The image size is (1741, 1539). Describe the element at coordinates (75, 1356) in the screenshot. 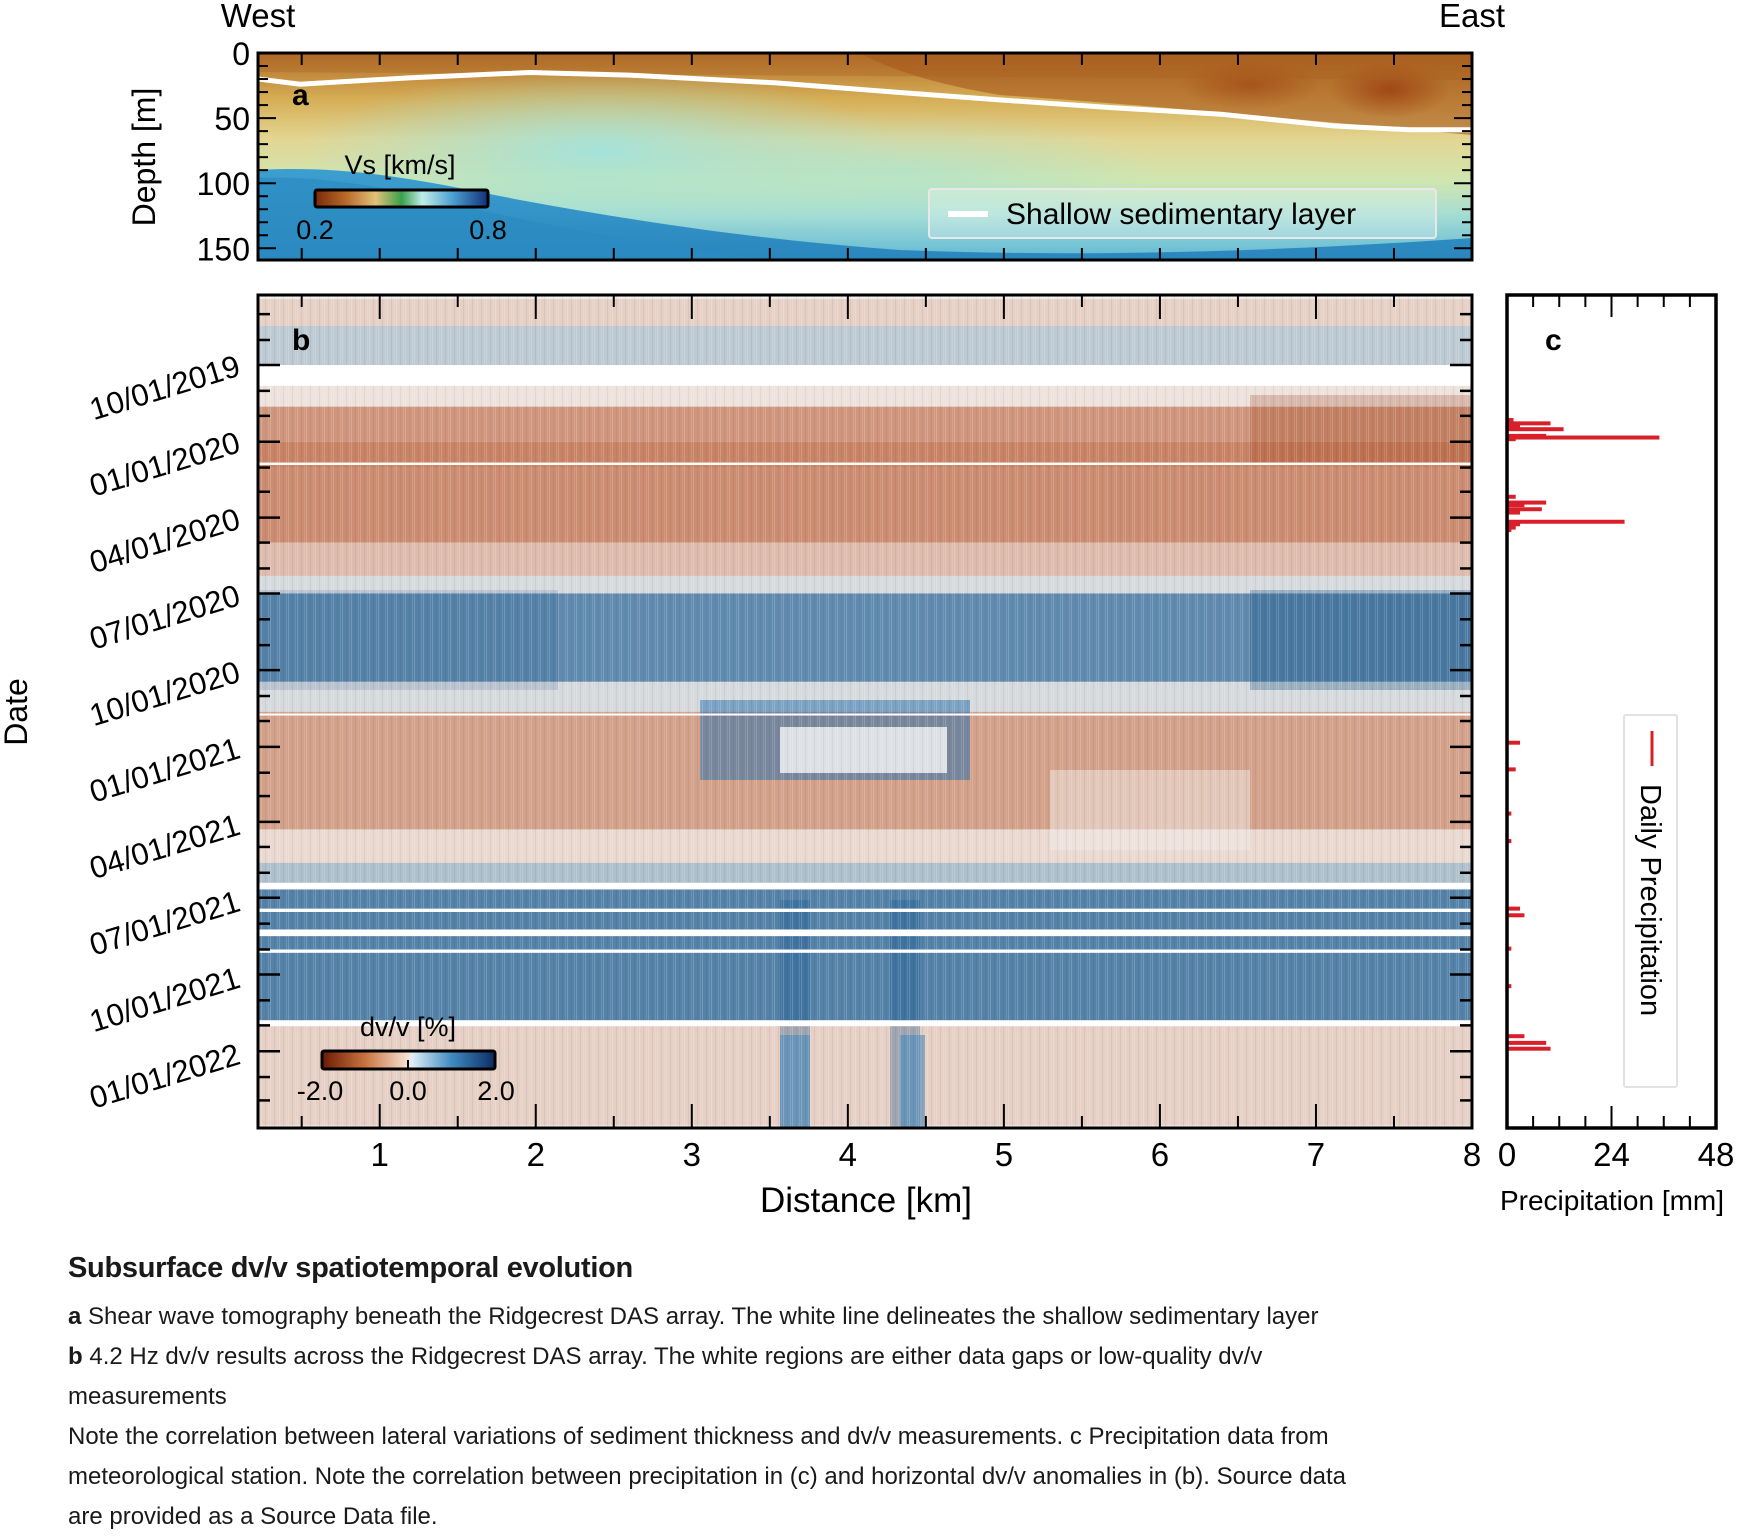

I see `caption-b-label: b` at that location.